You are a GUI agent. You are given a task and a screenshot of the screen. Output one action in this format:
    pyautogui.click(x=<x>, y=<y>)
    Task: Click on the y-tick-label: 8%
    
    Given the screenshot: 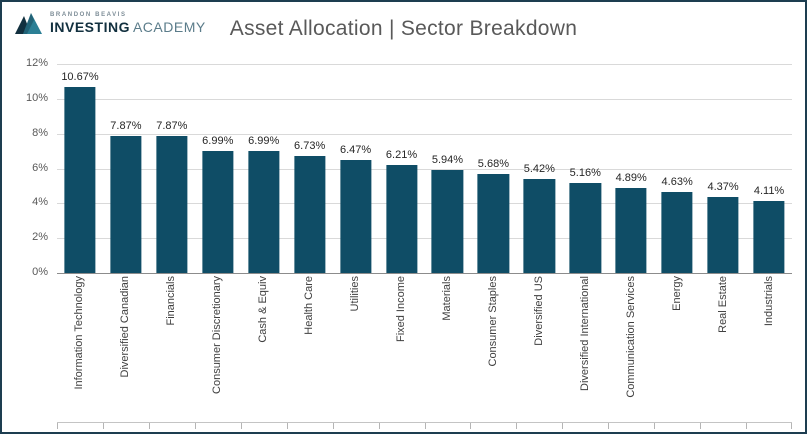 What is the action you would take?
    pyautogui.click(x=40, y=132)
    